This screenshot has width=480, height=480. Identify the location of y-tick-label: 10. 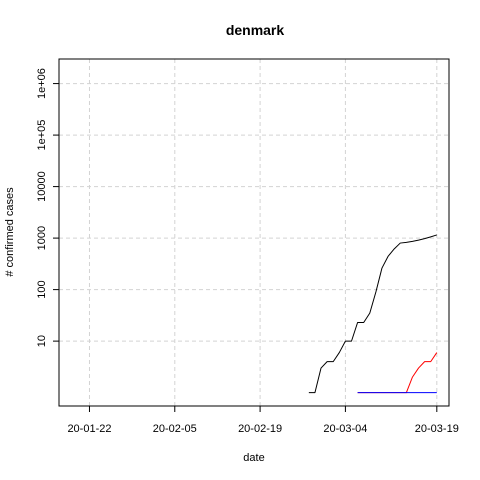
(42, 341).